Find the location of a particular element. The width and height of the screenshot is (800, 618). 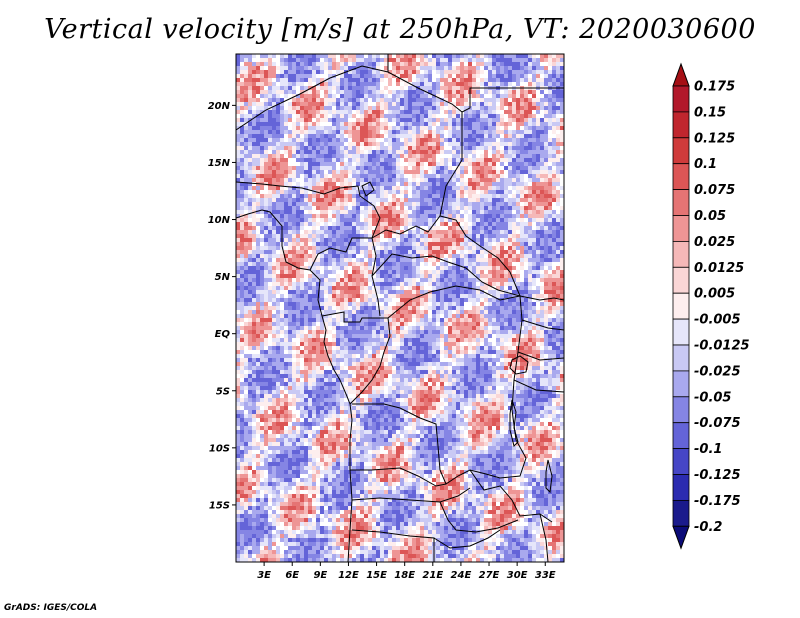

colorbar-label: -0.005 is located at coordinates (717, 320).